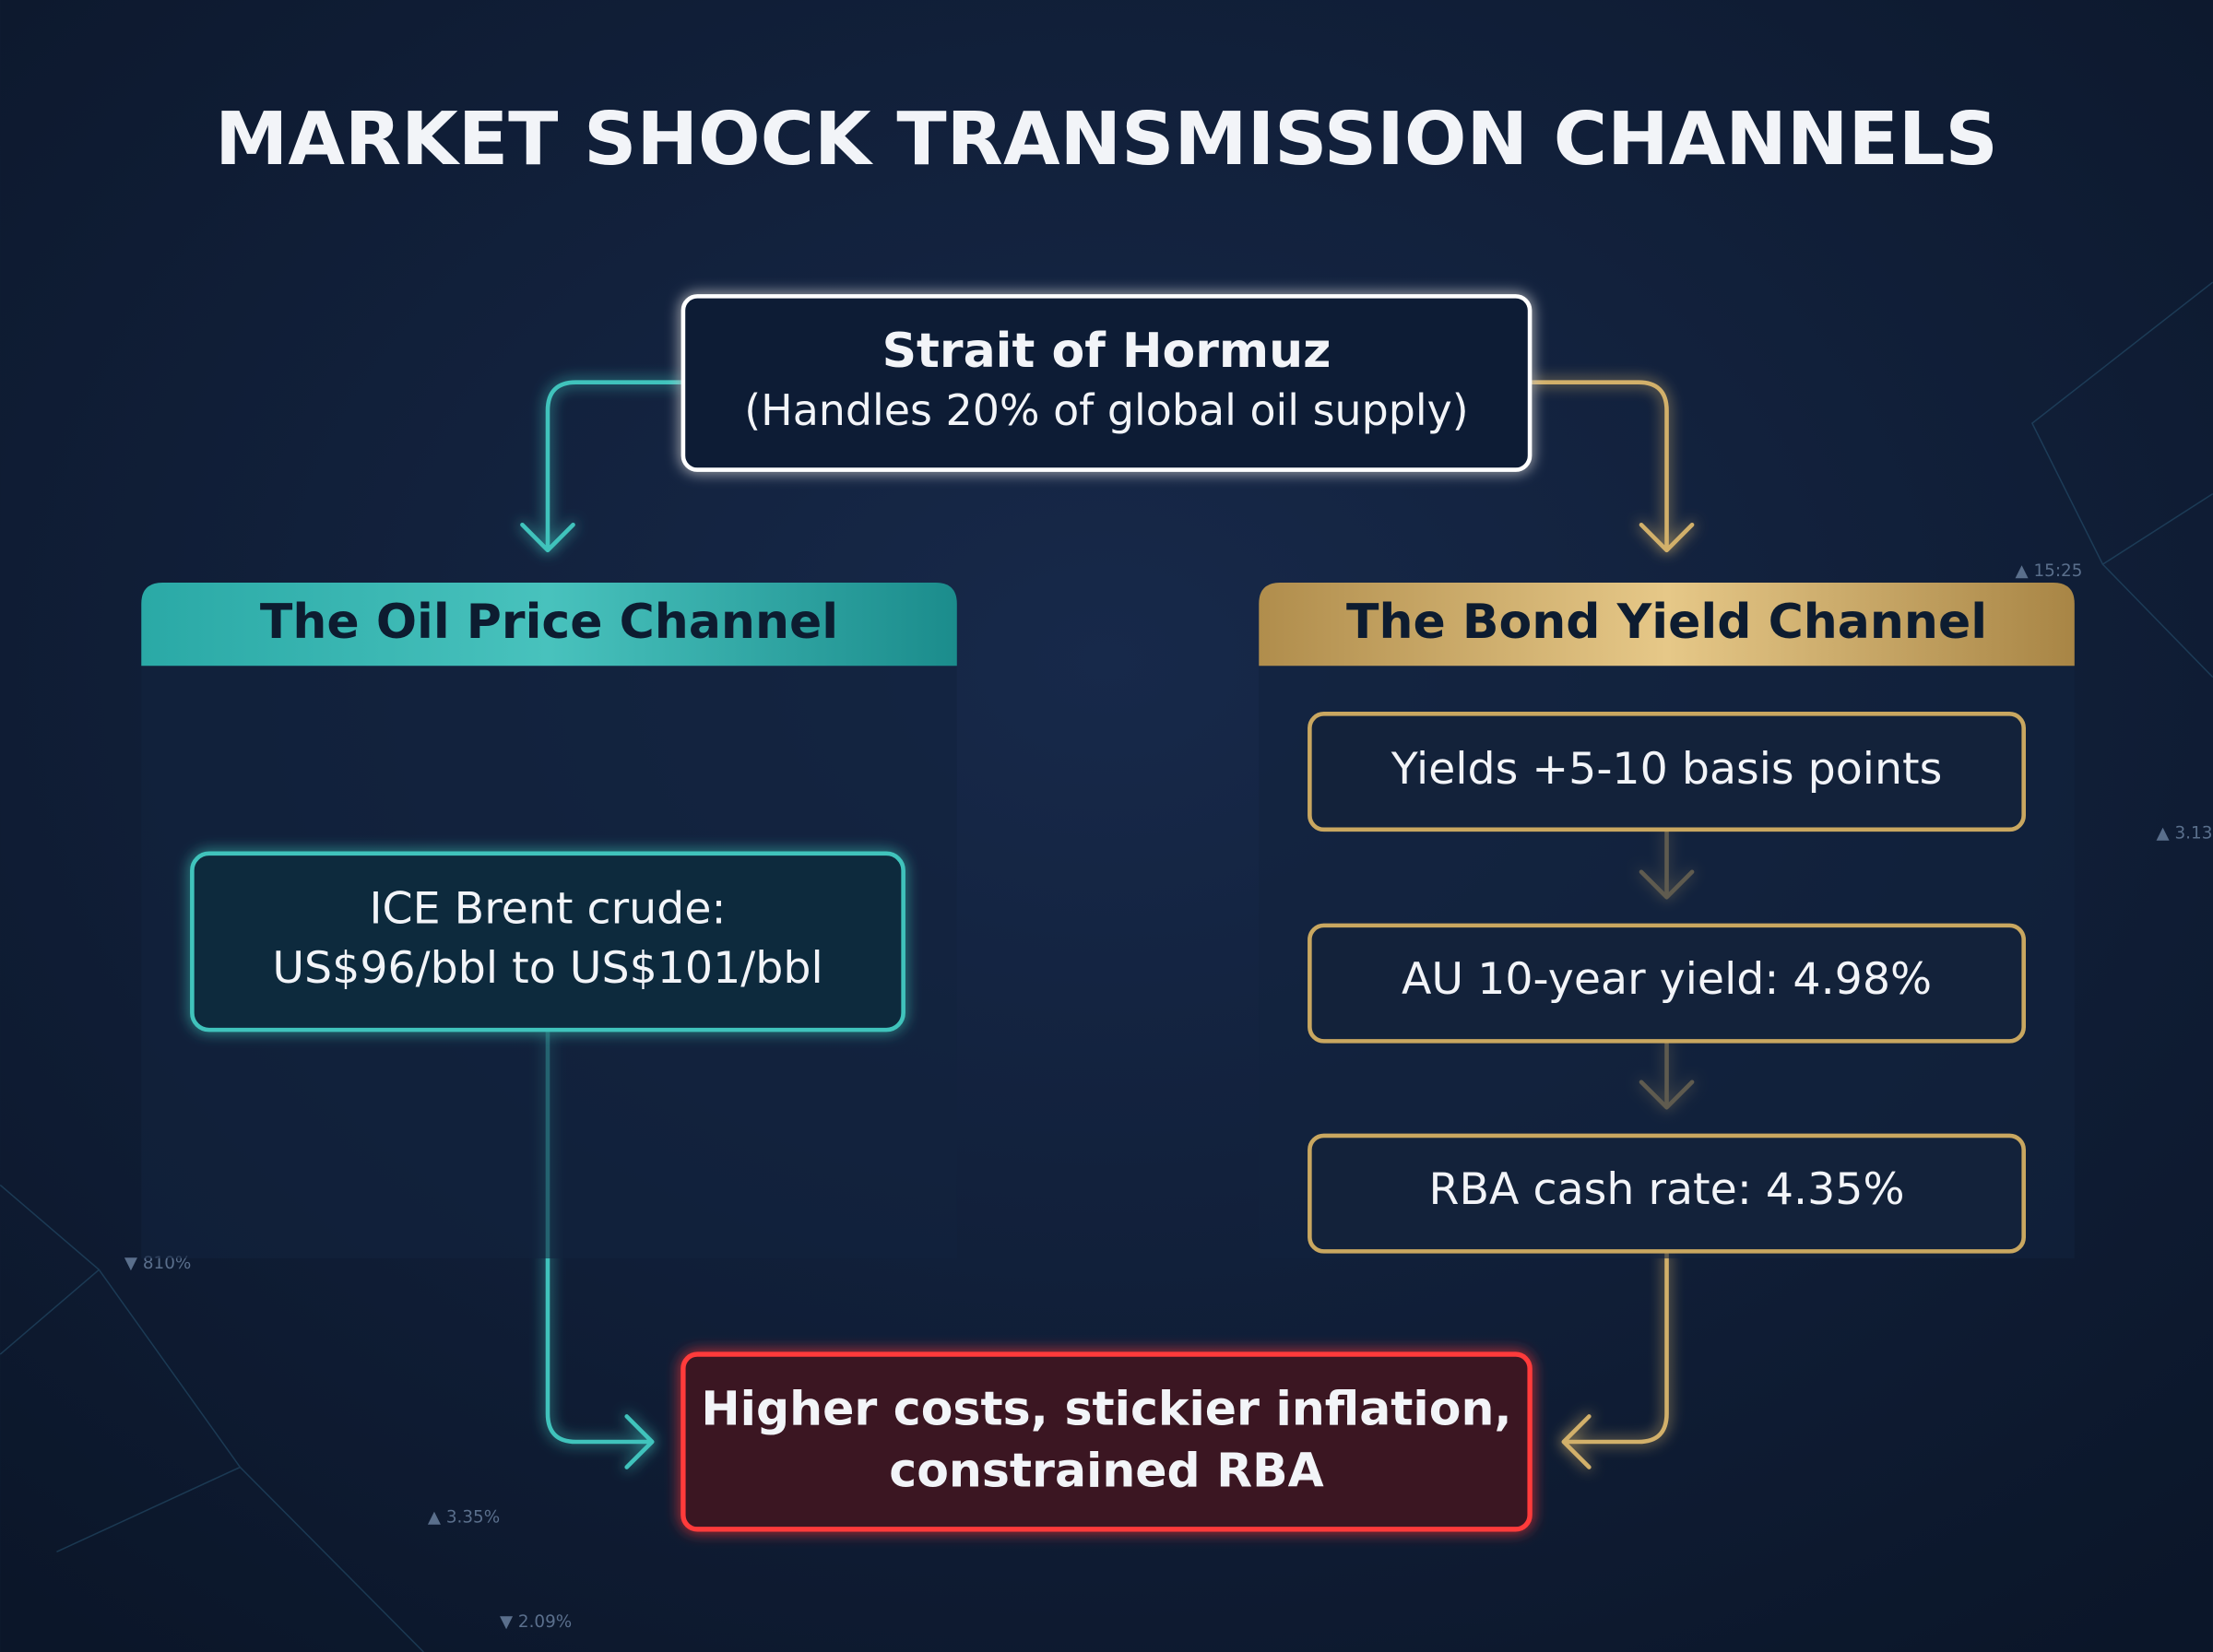 Image resolution: width=2213 pixels, height=1652 pixels. Describe the element at coordinates (547, 968) in the screenshot. I see `box-text: US$96/bbl to US$101/bbl` at that location.